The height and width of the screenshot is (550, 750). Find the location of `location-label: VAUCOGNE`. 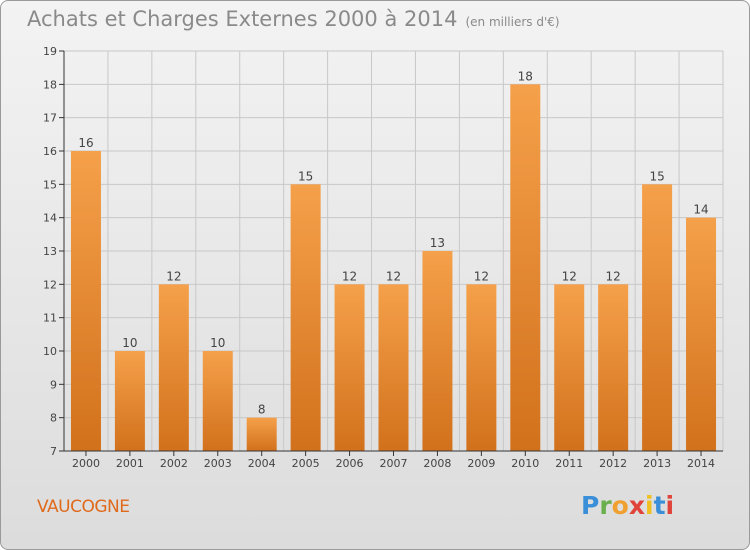

location-label: VAUCOGNE is located at coordinates (83, 507).